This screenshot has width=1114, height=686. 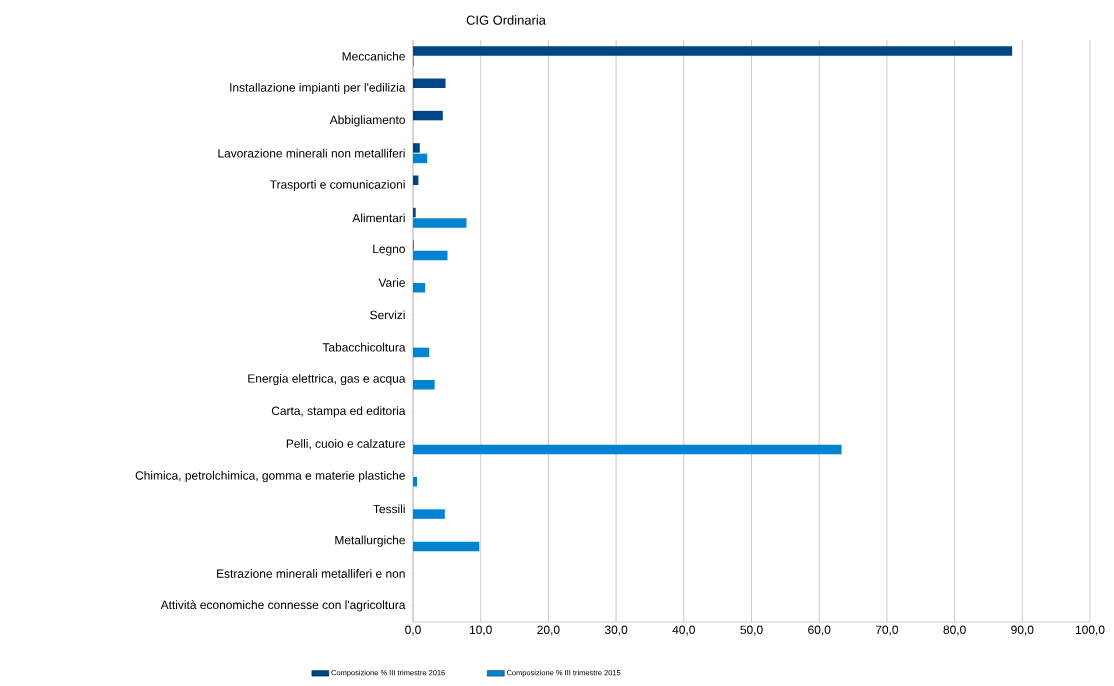 I want to click on y-tick-label: Legno, so click(x=389, y=250).